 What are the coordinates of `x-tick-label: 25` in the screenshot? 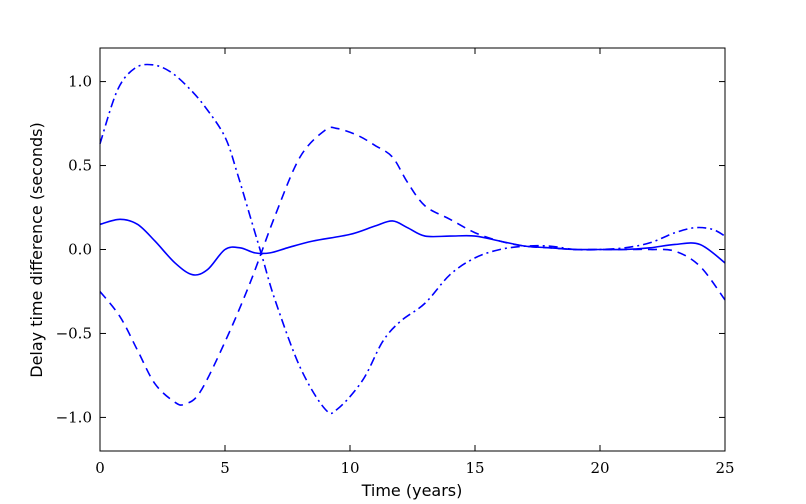 It's located at (724, 468).